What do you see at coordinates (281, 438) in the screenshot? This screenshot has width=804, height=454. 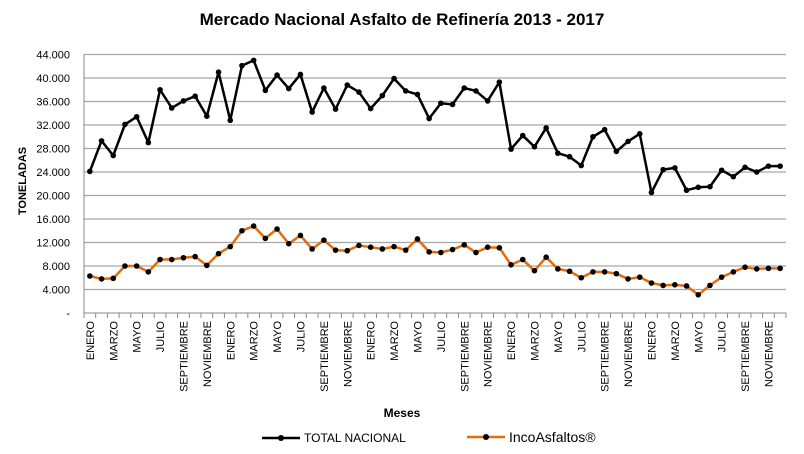 I see `legend-marker-total` at bounding box center [281, 438].